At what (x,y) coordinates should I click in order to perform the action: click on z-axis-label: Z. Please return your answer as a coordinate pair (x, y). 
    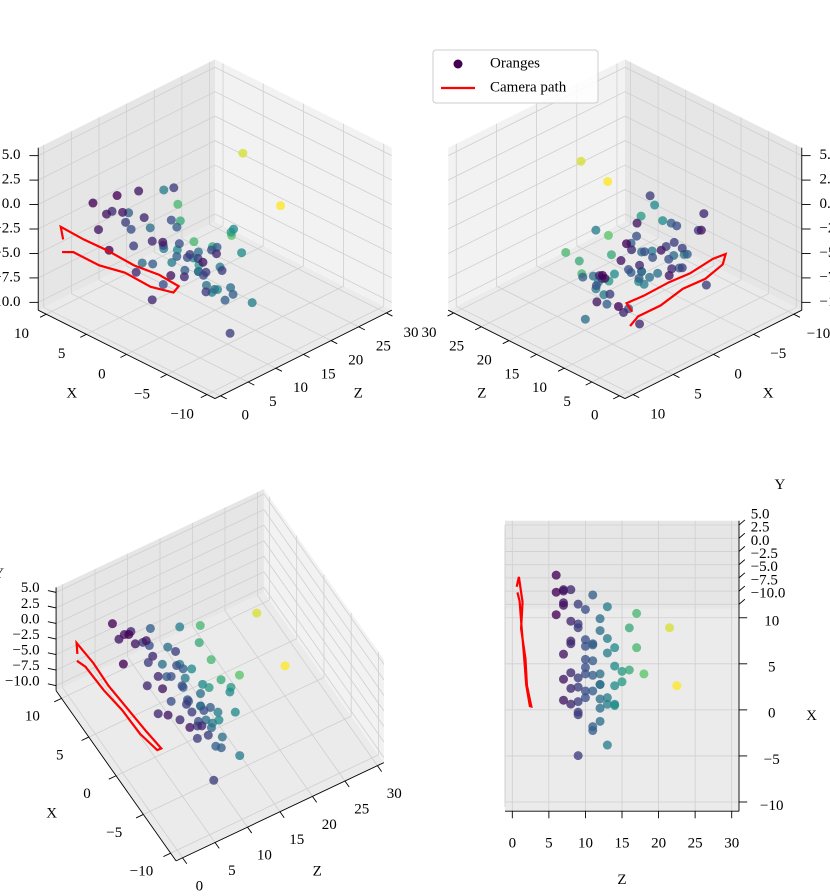
    Looking at the image, I should click on (358, 393).